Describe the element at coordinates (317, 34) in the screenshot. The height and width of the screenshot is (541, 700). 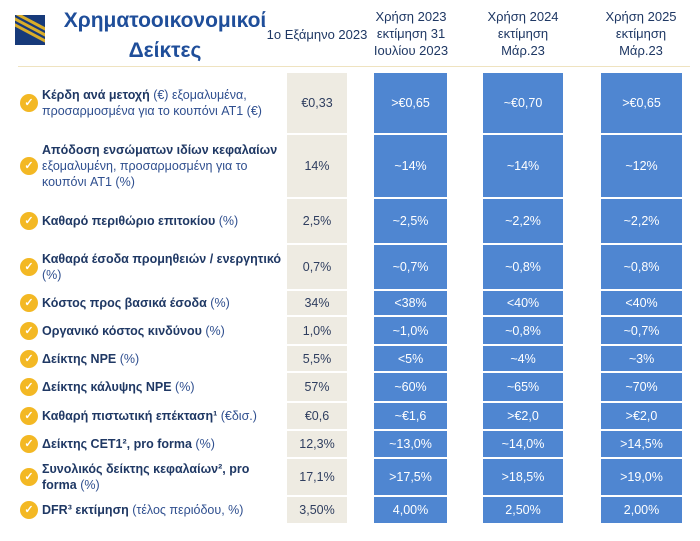
I see `col-header-h1-2023: 1ο Εξάμηνο 2023` at that location.